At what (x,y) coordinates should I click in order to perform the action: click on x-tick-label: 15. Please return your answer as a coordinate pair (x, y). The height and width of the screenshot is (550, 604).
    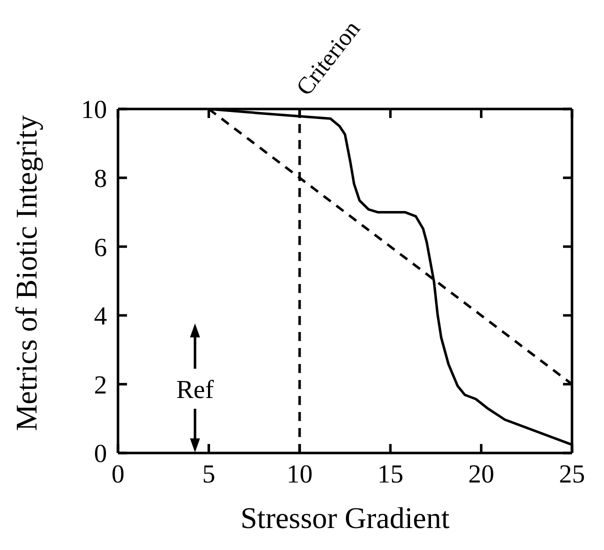
    Looking at the image, I should click on (390, 473).